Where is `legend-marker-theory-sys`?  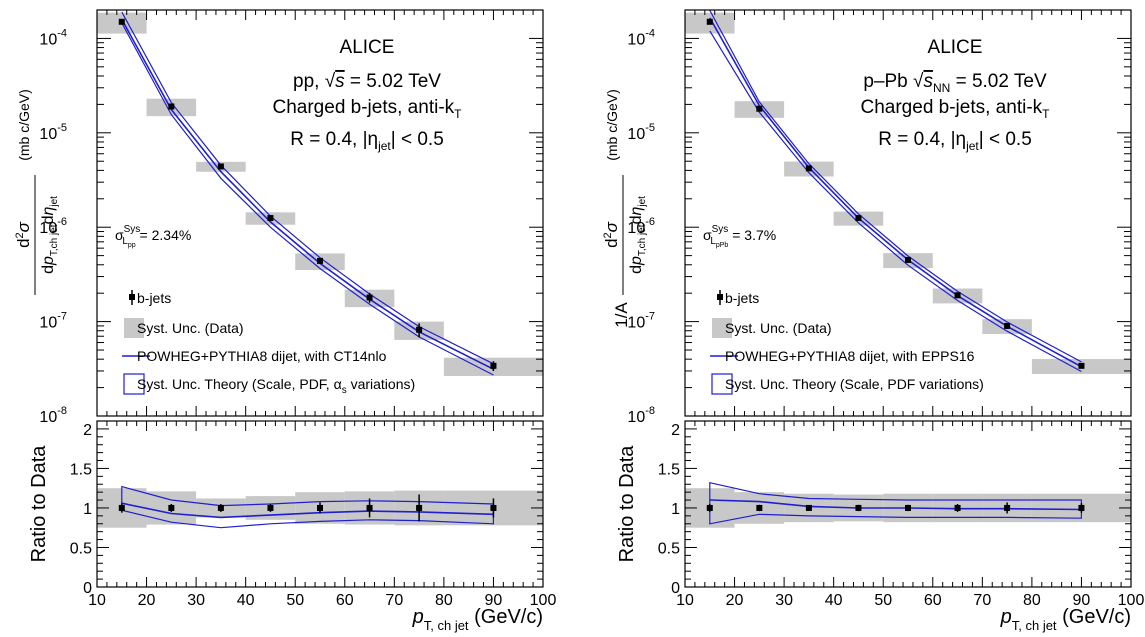 legend-marker-theory-sys is located at coordinates (134, 384).